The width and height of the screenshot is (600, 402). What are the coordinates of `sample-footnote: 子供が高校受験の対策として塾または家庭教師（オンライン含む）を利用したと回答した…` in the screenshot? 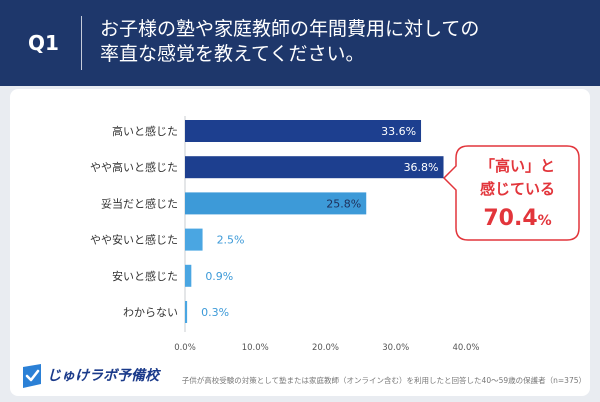 It's located at (383, 380).